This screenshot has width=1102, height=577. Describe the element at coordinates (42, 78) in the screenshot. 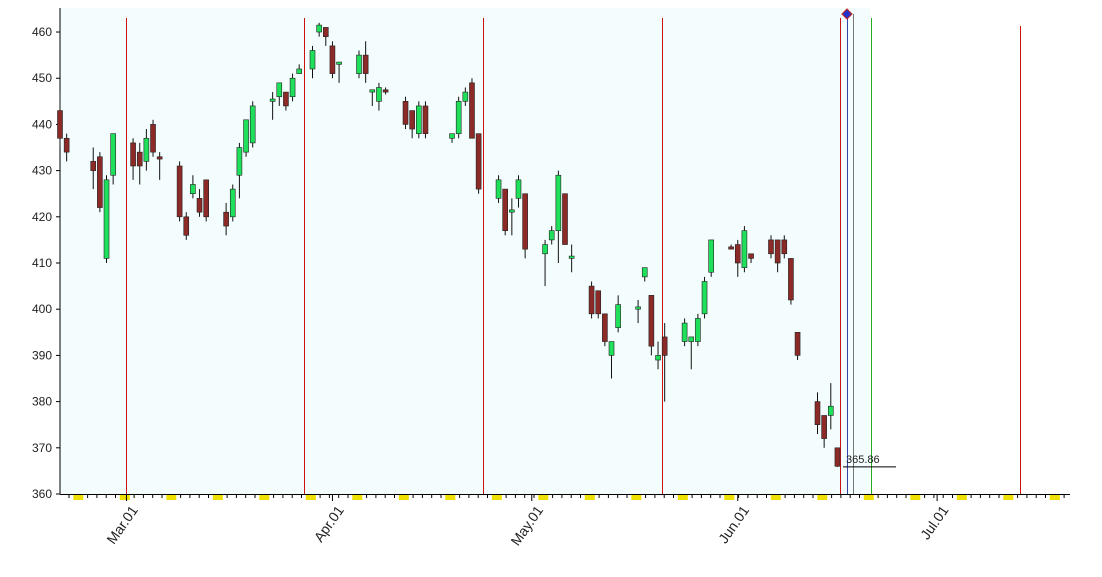

I see `y-tick-label: 450` at that location.